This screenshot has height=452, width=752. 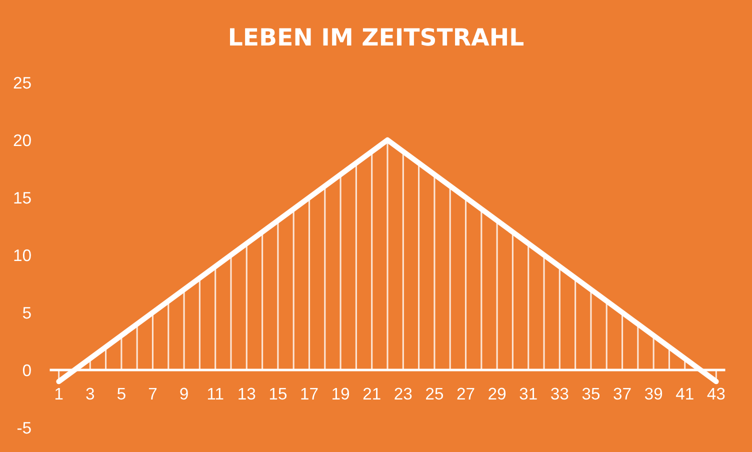 What do you see at coordinates (26, 313) in the screenshot?
I see `y-tick-label: 5` at bounding box center [26, 313].